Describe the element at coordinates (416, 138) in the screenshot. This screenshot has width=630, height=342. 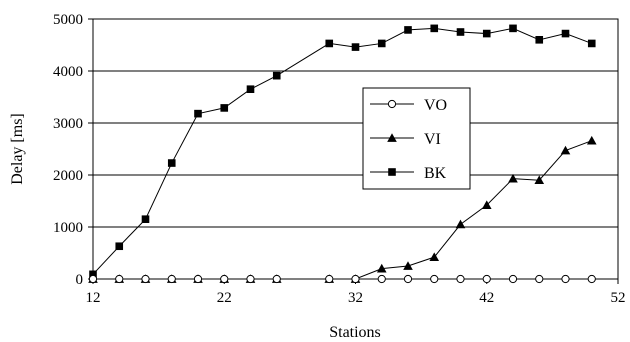
I see `legend: VO VI BK` at that location.